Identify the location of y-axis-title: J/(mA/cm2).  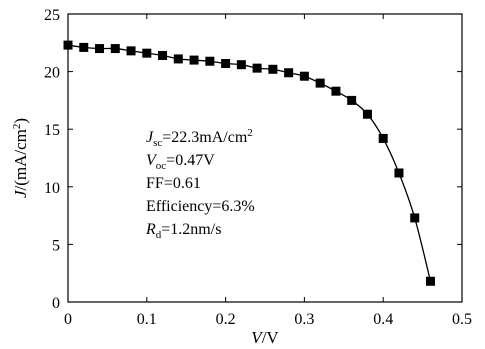
(20, 158).